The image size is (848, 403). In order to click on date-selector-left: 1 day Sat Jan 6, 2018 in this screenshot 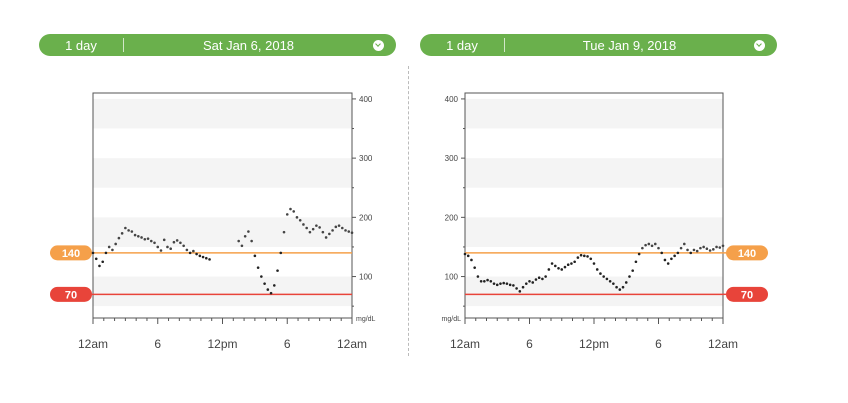, I will do `click(217, 45)`.